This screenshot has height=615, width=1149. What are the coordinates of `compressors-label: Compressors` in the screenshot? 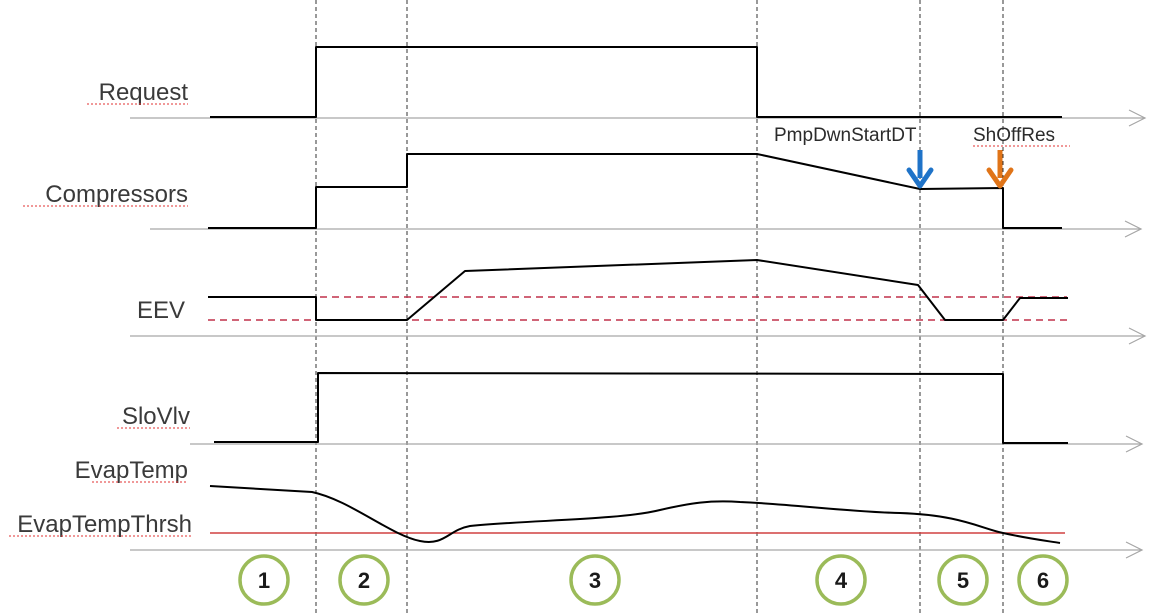 It's located at (116, 194).